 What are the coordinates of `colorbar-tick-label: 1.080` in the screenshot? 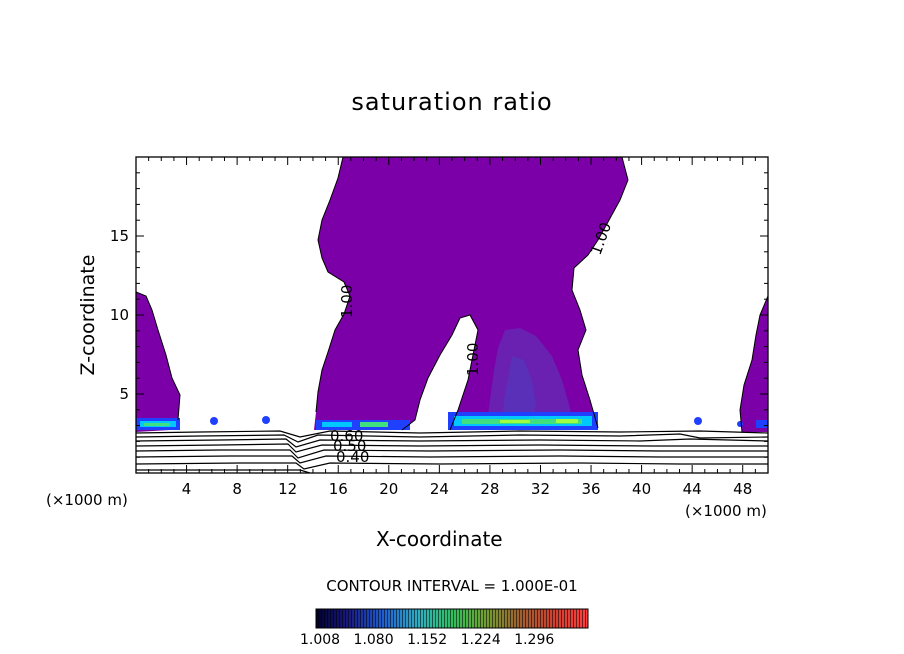 It's located at (373, 640).